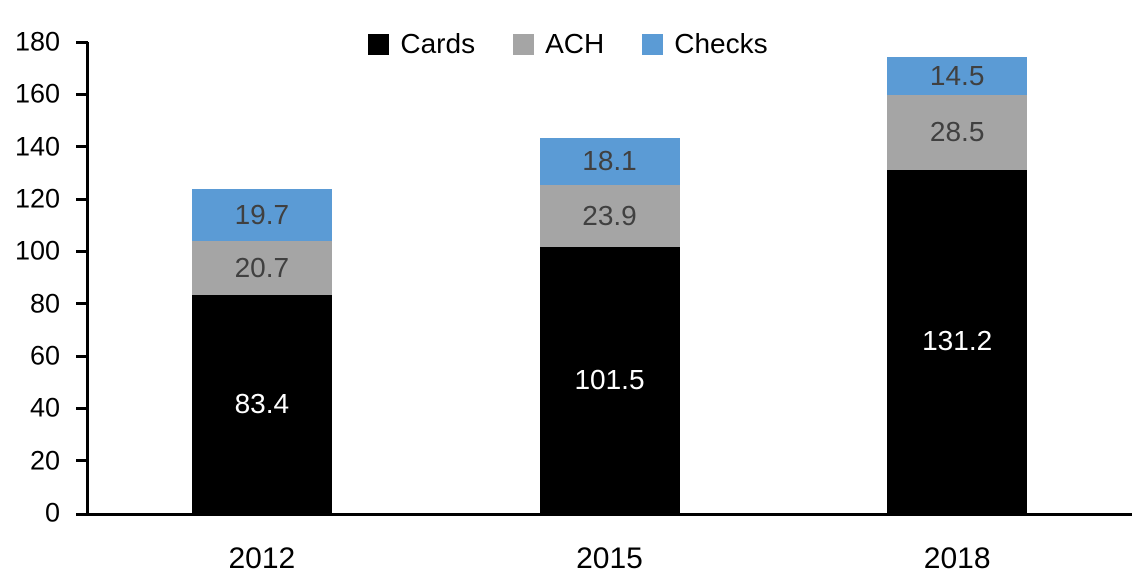 The image size is (1136, 588). I want to click on bar-value-label: 83.4, so click(262, 403).